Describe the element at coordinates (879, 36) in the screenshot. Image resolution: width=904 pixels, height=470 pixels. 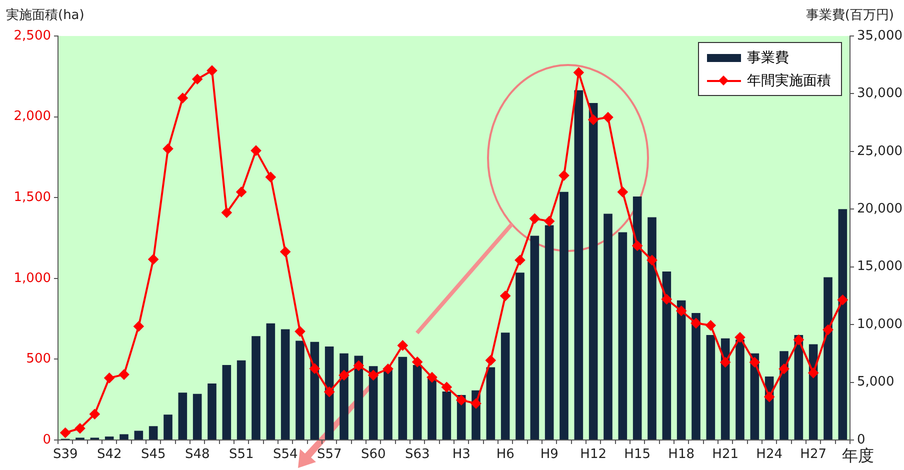
I see `y2-tick-label: 35,000` at that location.